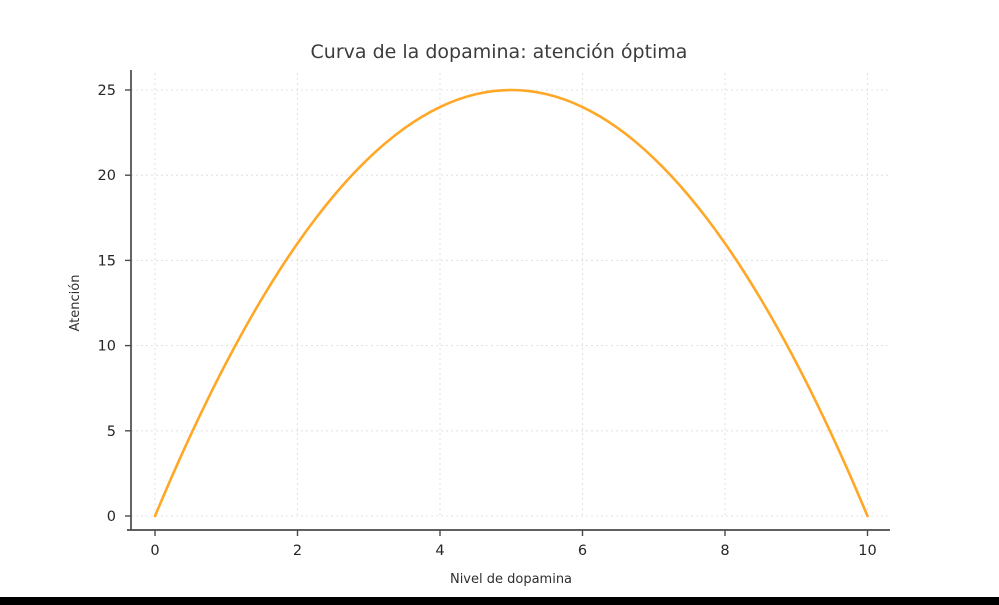 The height and width of the screenshot is (605, 999). Describe the element at coordinates (582, 551) in the screenshot. I see `x-tick-label-6: 6` at that location.